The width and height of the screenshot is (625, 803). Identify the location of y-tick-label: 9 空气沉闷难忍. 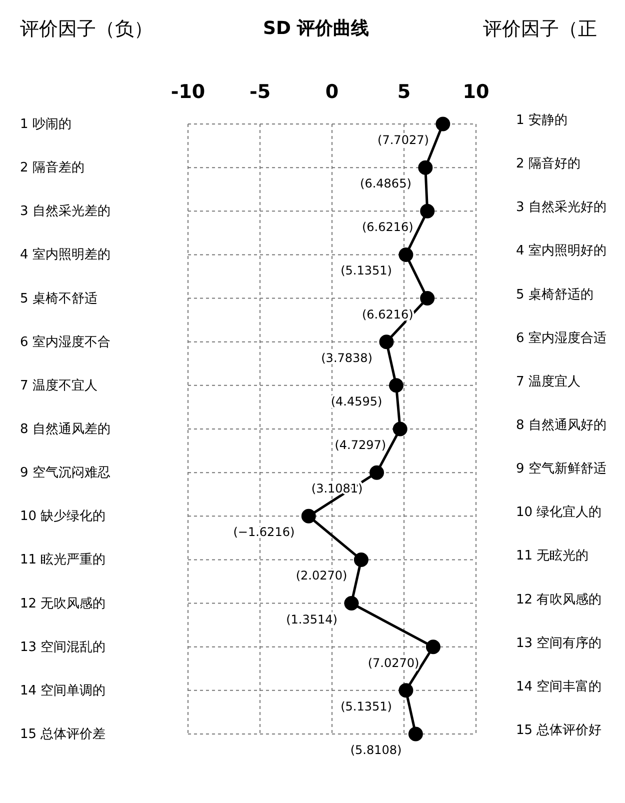
(65, 473).